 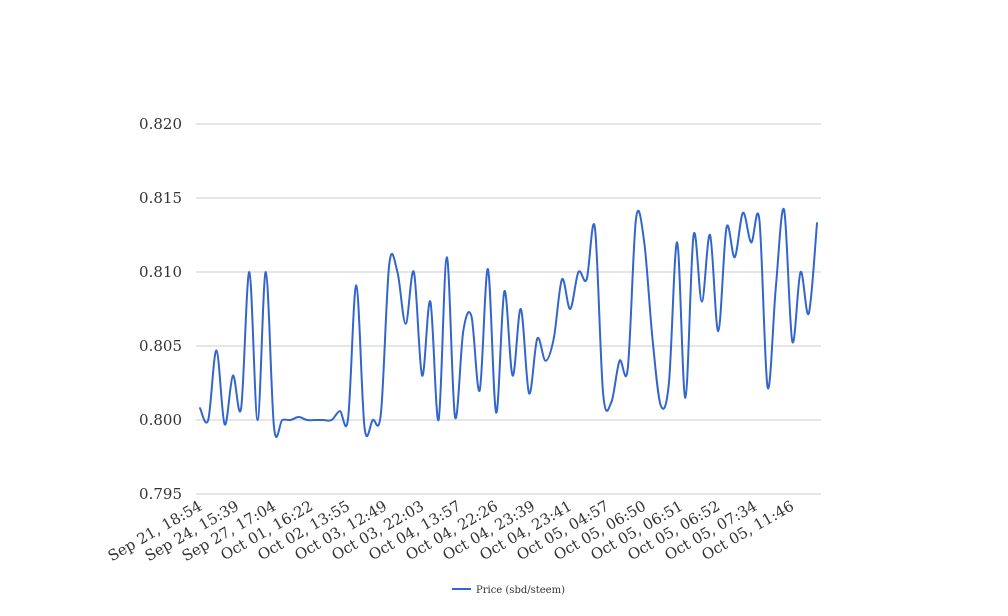 I want to click on y-tick-label: 0.805, so click(x=160, y=346).